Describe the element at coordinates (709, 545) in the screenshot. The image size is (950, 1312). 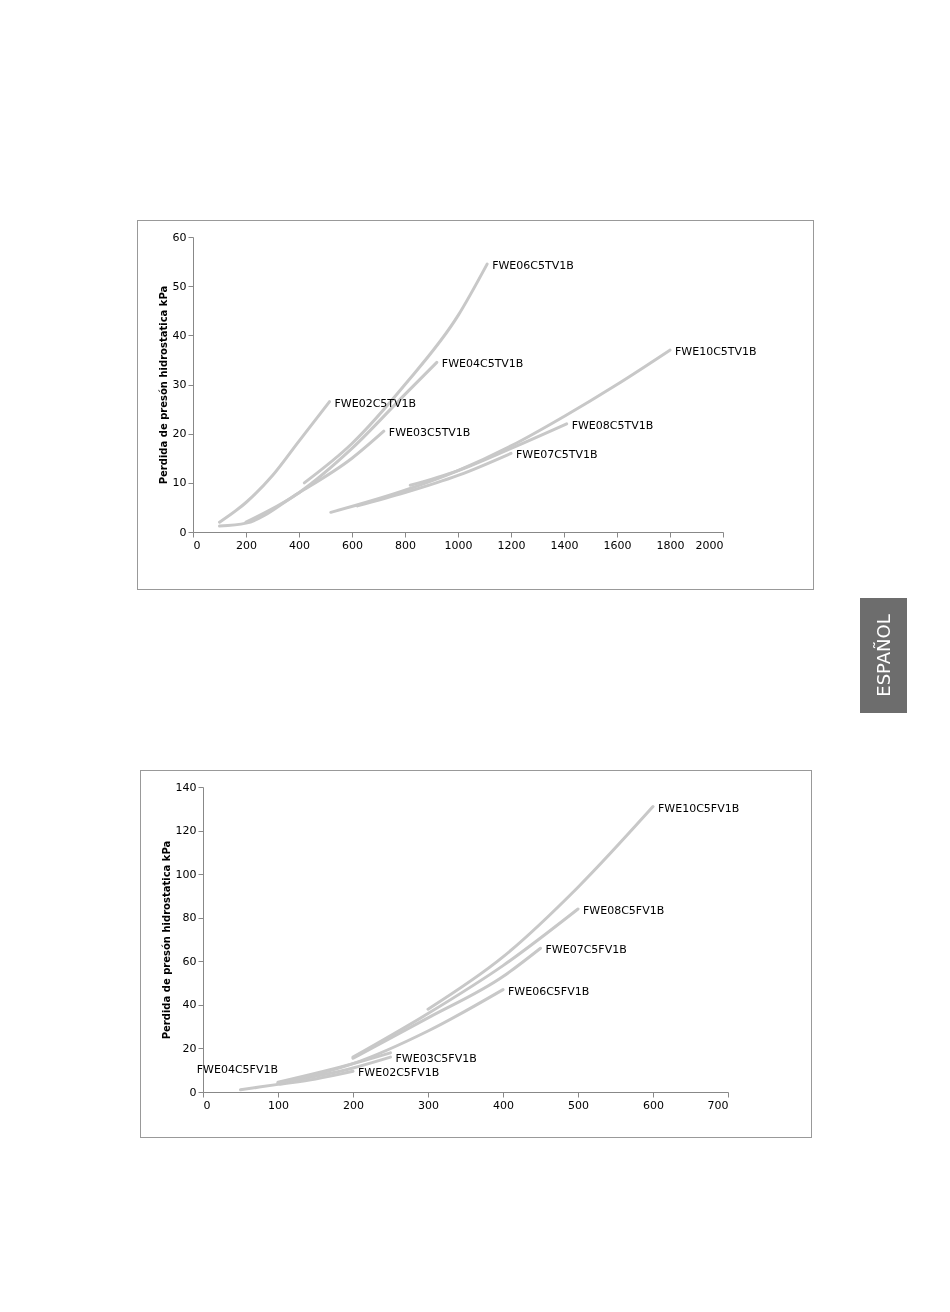
I see `x-tick-label: 2000` at that location.